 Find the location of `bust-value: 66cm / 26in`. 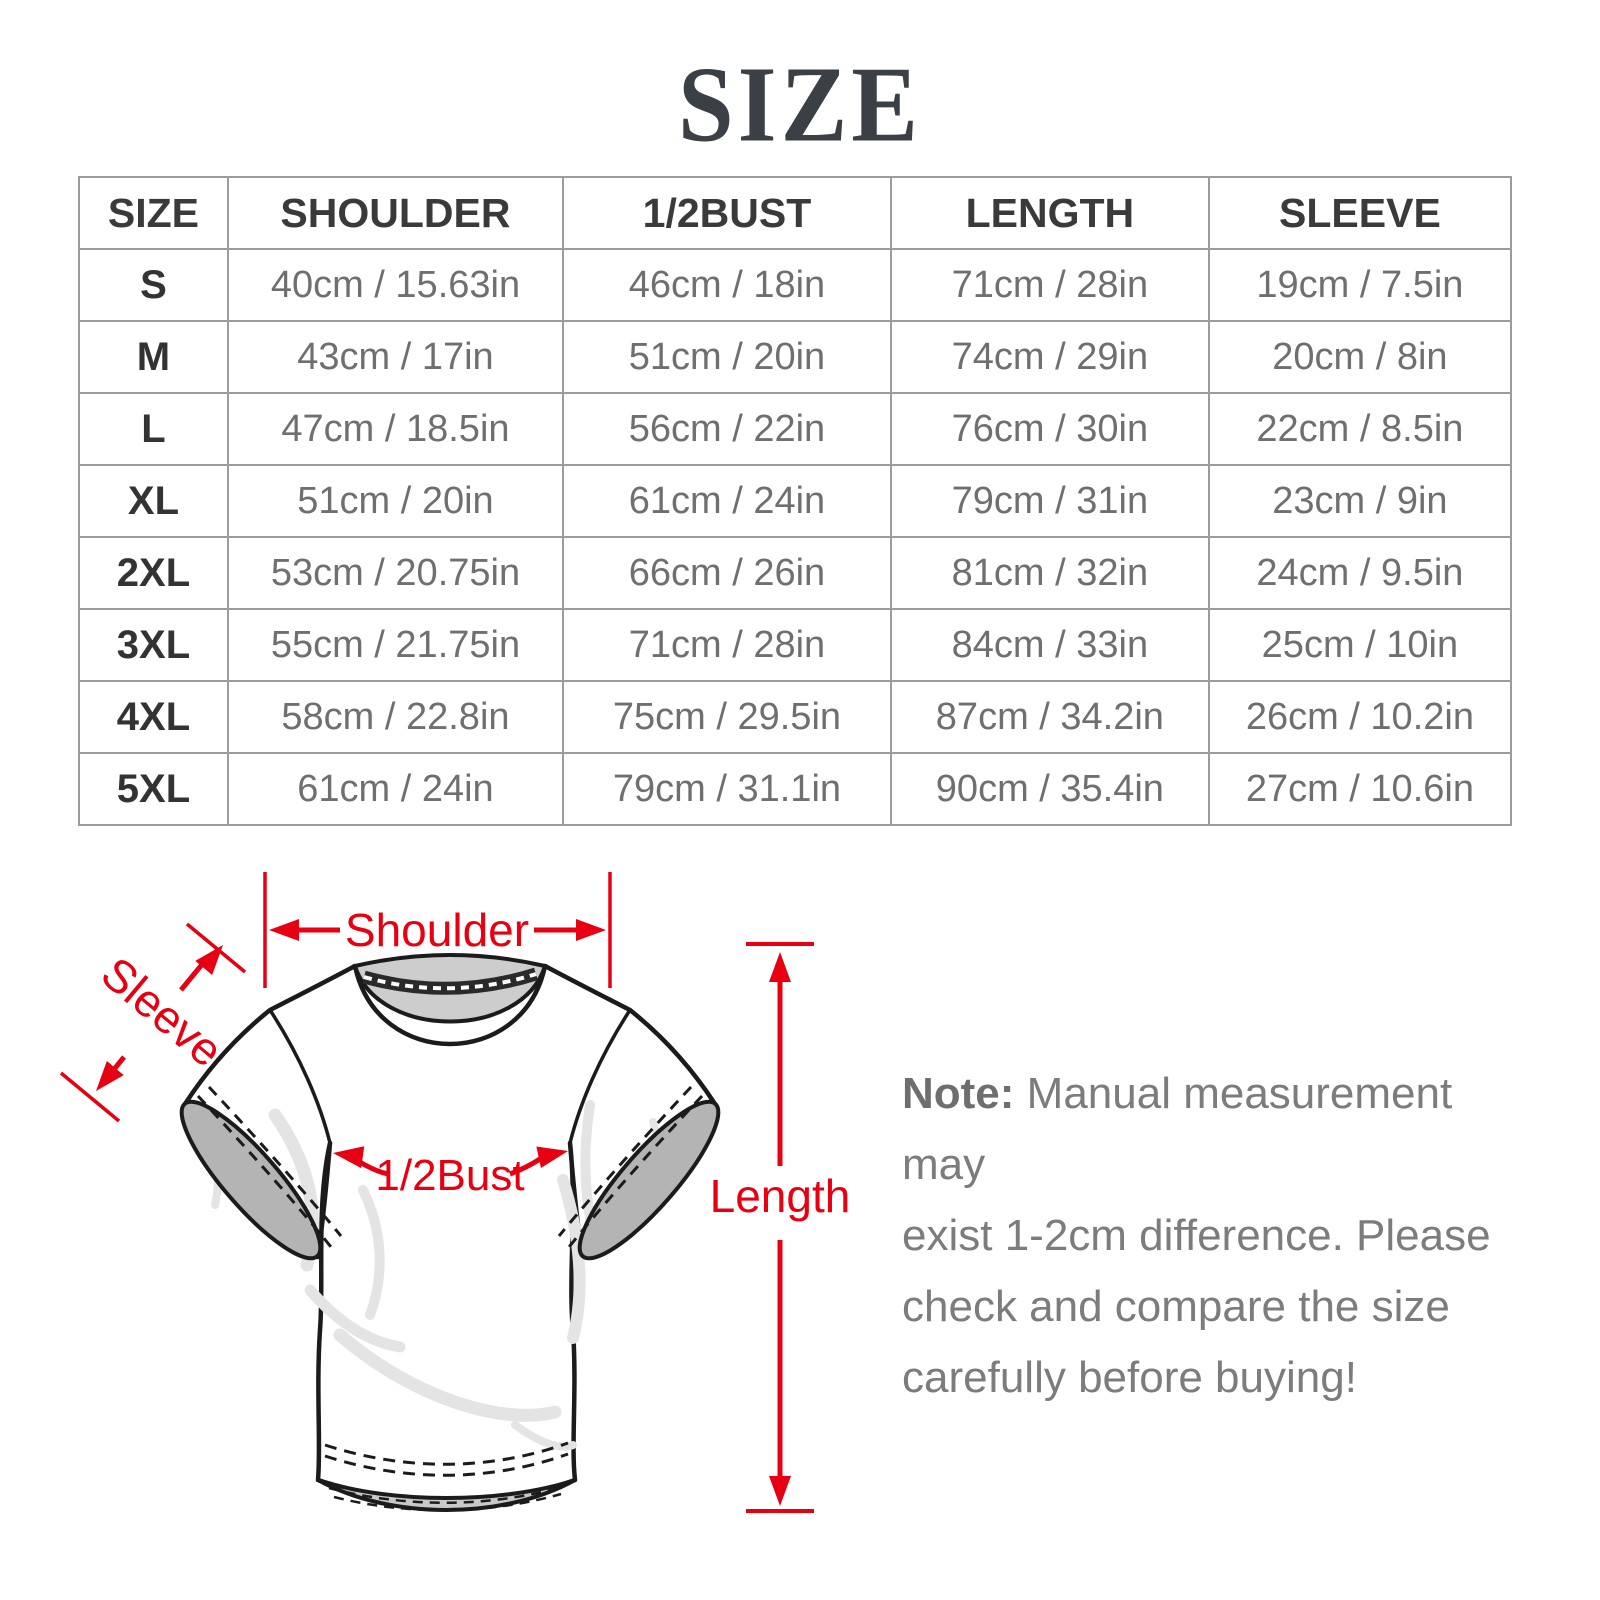

bust-value: 66cm / 26in is located at coordinates (727, 573).